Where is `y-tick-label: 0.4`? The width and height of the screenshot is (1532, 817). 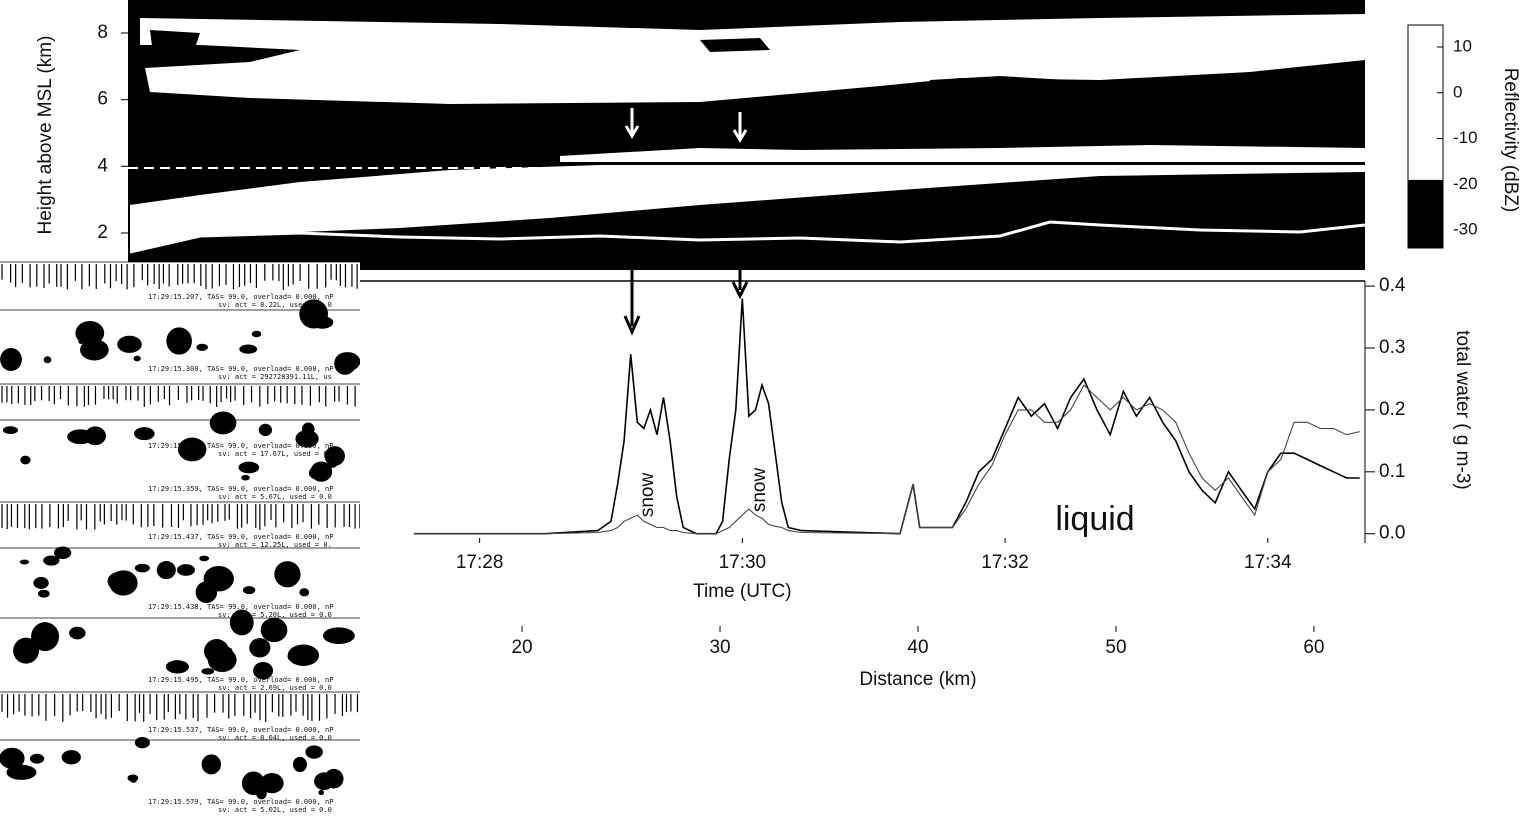 y-tick-label: 0.4 is located at coordinates (1392, 285).